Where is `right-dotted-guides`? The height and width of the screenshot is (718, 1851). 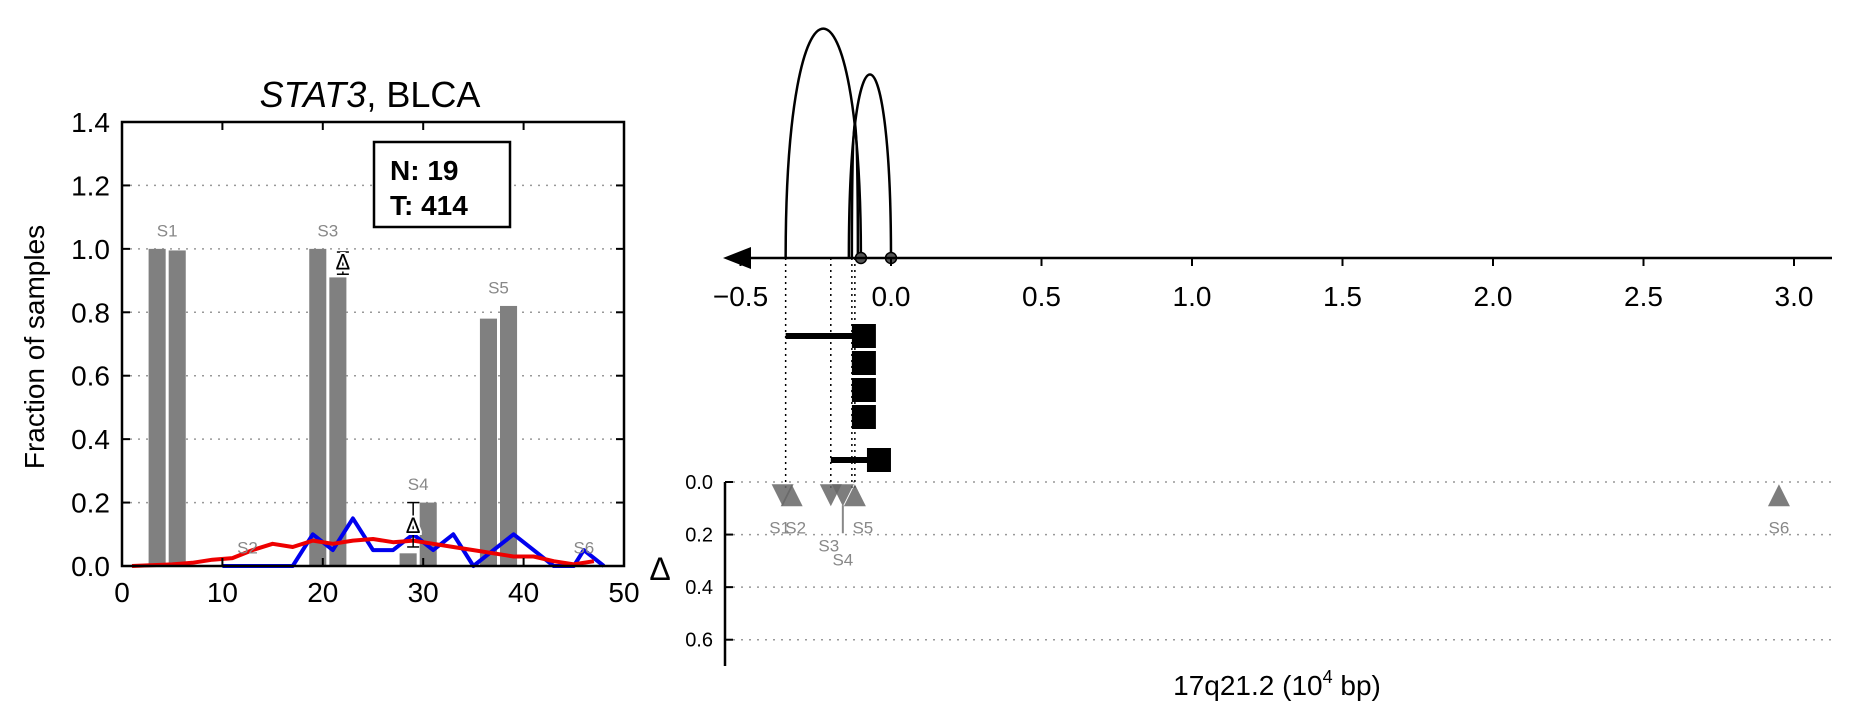
right-dotted-guides is located at coordinates (820, 373).